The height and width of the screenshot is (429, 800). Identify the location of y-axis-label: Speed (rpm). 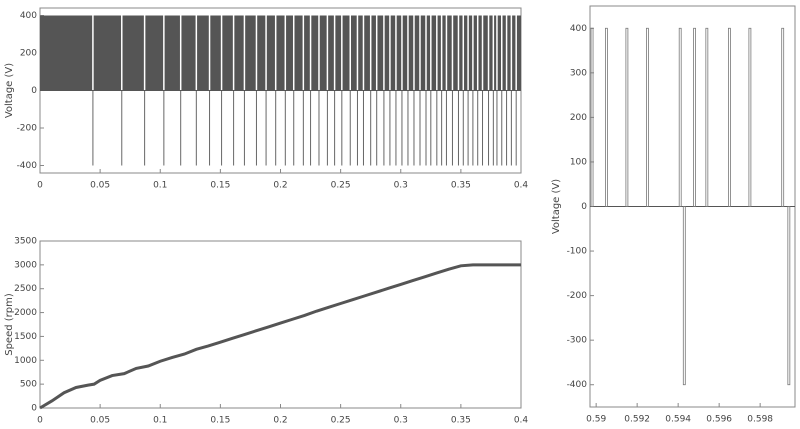
(9, 324).